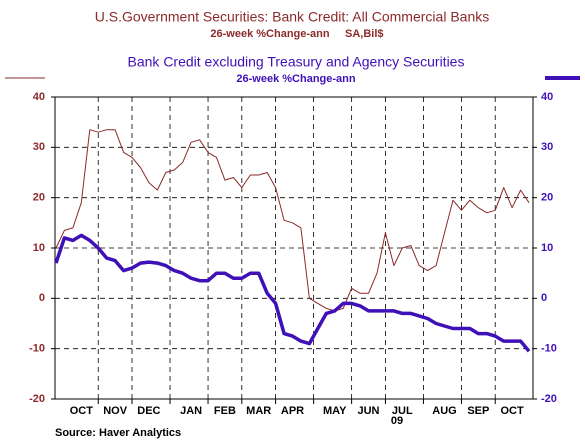 The image size is (585, 443). Describe the element at coordinates (115, 411) in the screenshot. I see `x-tick-label: NOV` at that location.